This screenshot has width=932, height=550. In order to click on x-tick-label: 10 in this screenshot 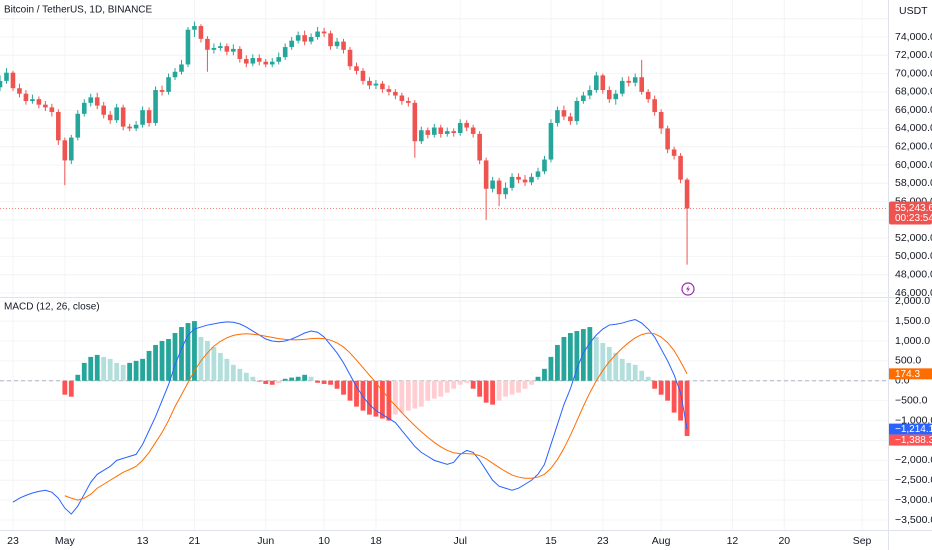, I will do `click(324, 541)`.